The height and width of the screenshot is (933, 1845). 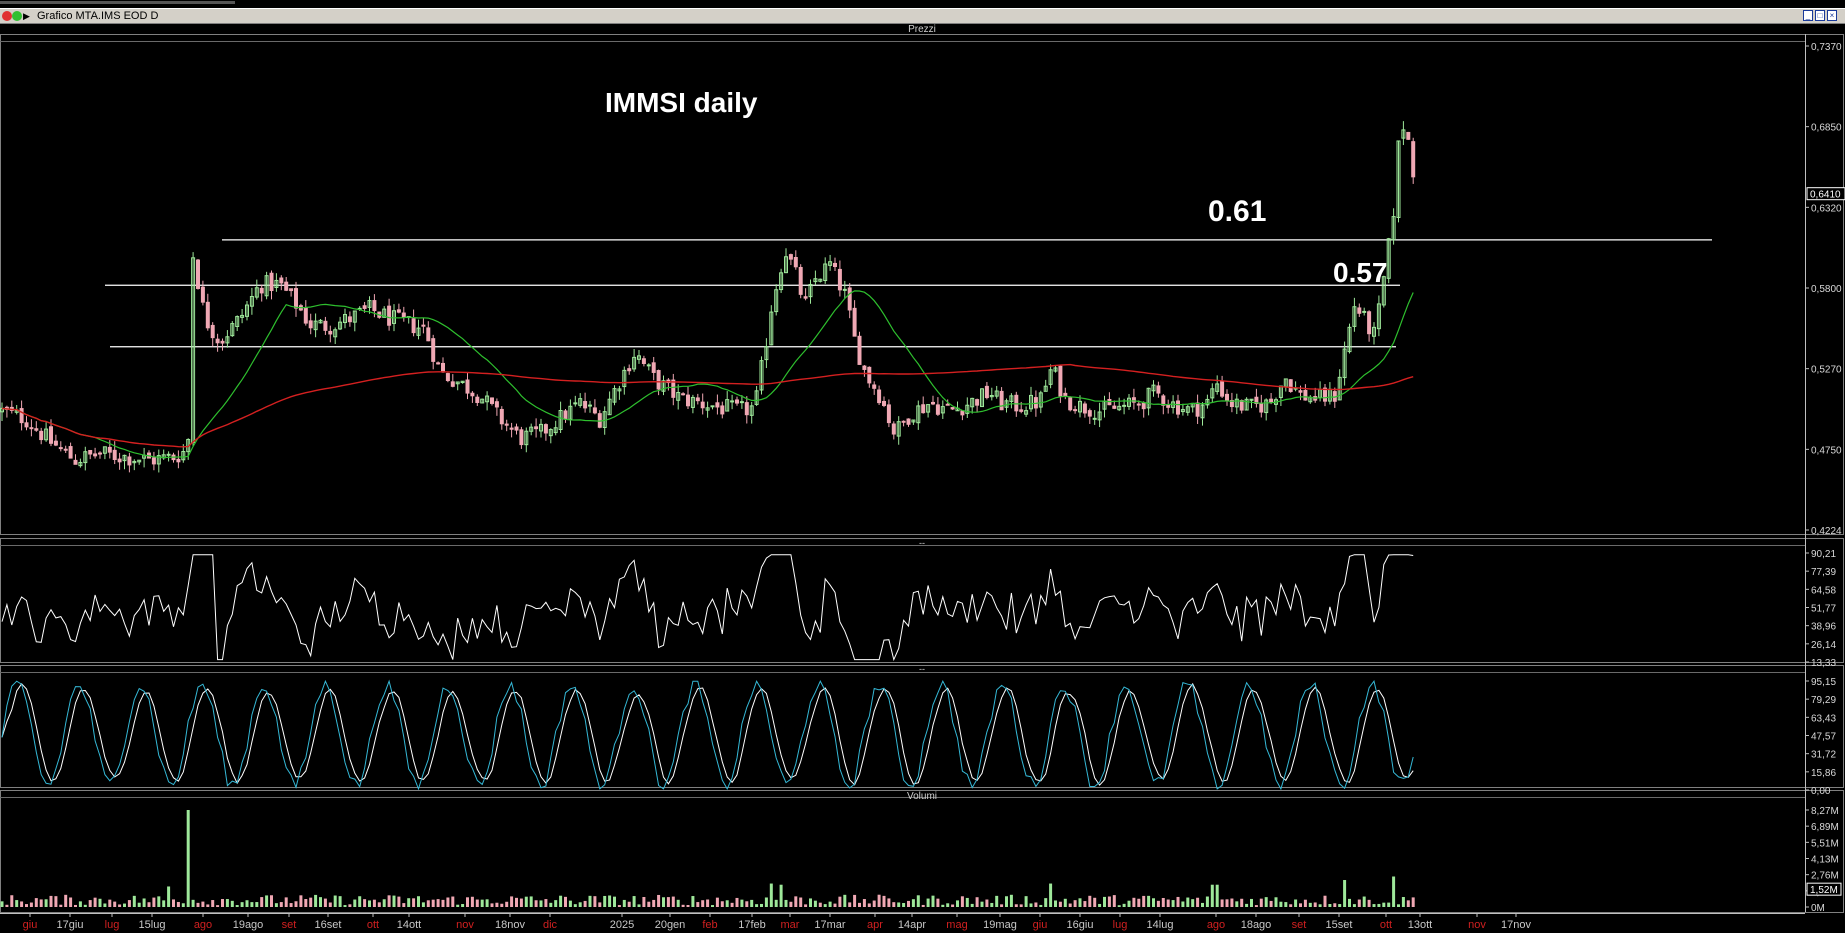 What do you see at coordinates (26, 16) in the screenshot?
I see `play-arrow-icon: ▶` at bounding box center [26, 16].